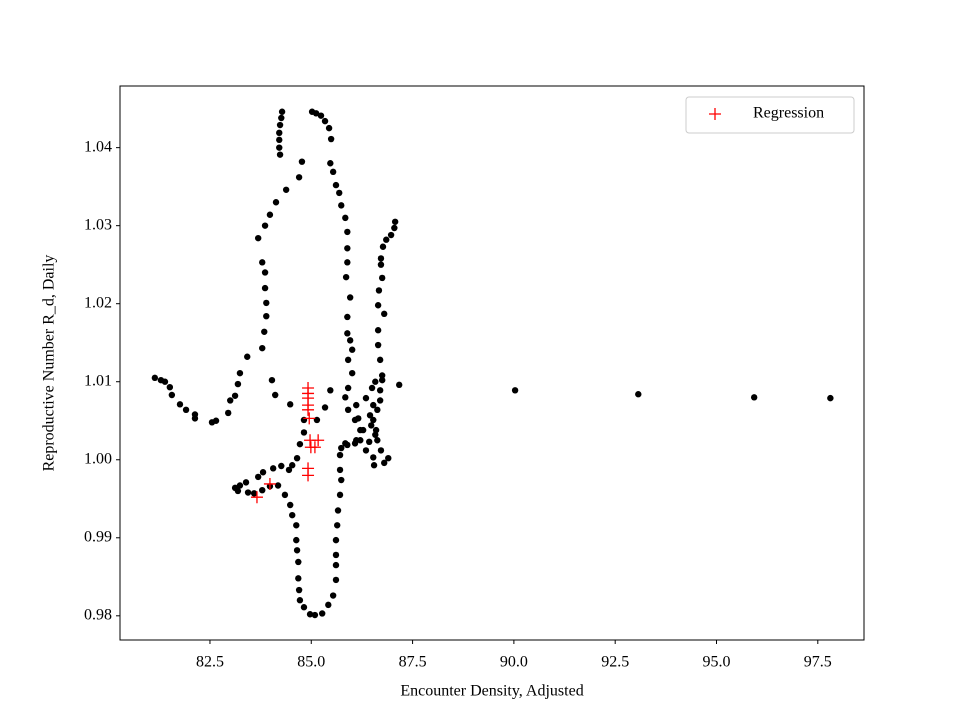 The width and height of the screenshot is (960, 720). What do you see at coordinates (770, 115) in the screenshot?
I see `legend-box` at bounding box center [770, 115].